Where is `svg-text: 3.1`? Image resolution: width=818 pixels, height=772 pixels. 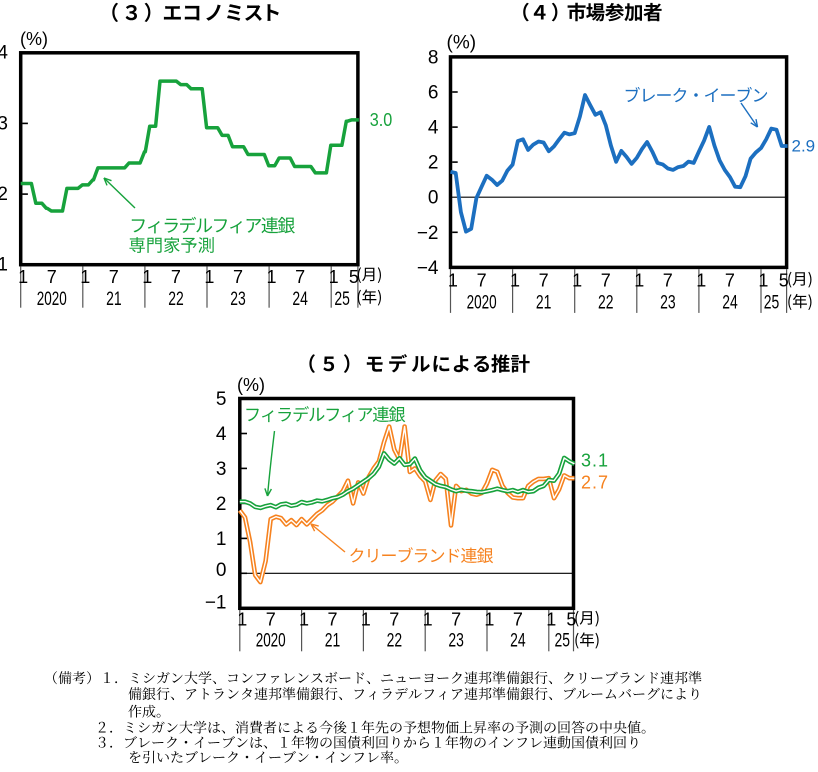
svg-text: 3.1 is located at coordinates (594, 461).